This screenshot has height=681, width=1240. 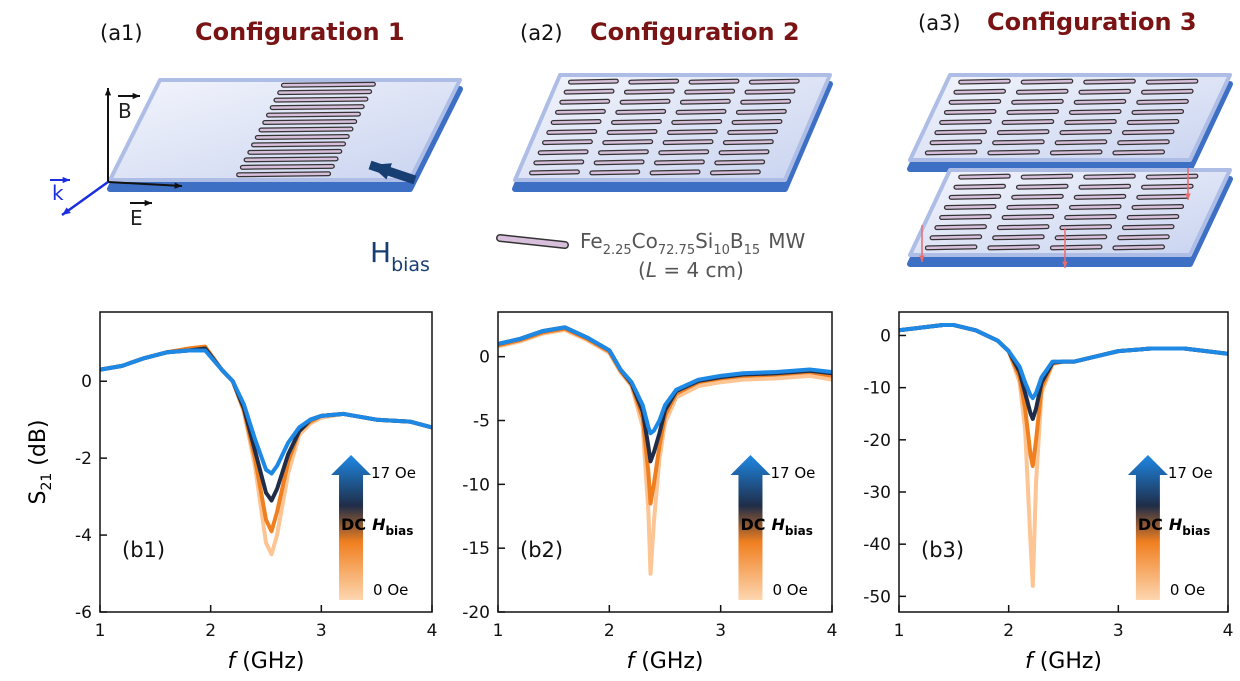 What do you see at coordinates (38, 445) in the screenshot?
I see `y-label-unit: (dB)` at bounding box center [38, 445].